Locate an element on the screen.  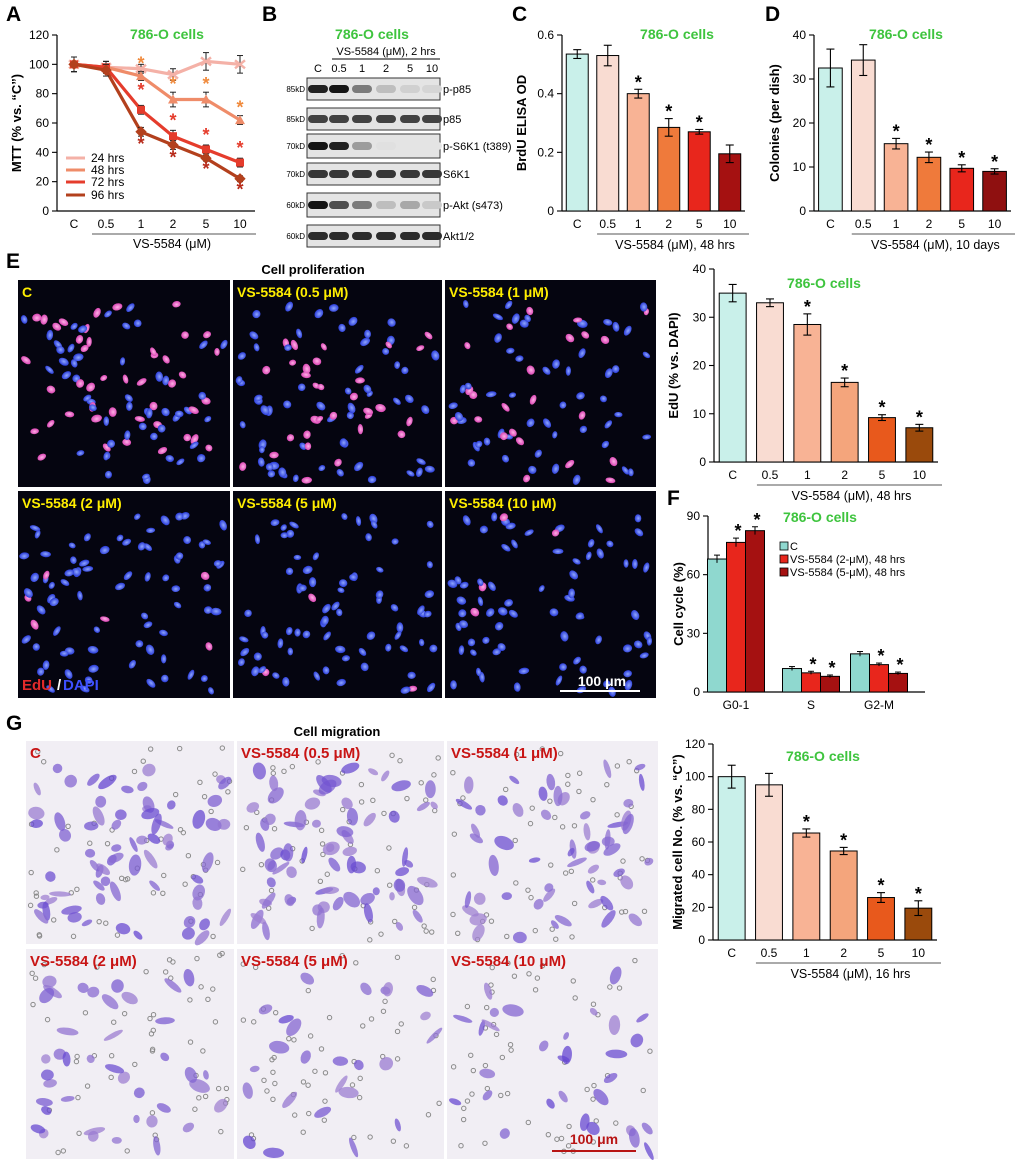
chart-title: 786-O cells is located at coordinates (167, 34).